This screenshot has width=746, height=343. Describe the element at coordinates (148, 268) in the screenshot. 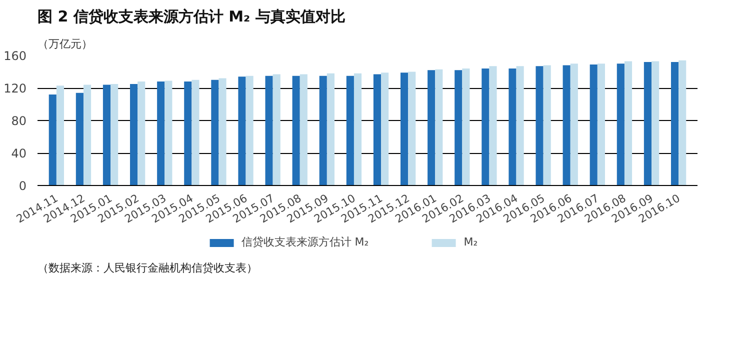

I see `text: （数据来源：人民银行金融机构信贷收支表）` at that location.